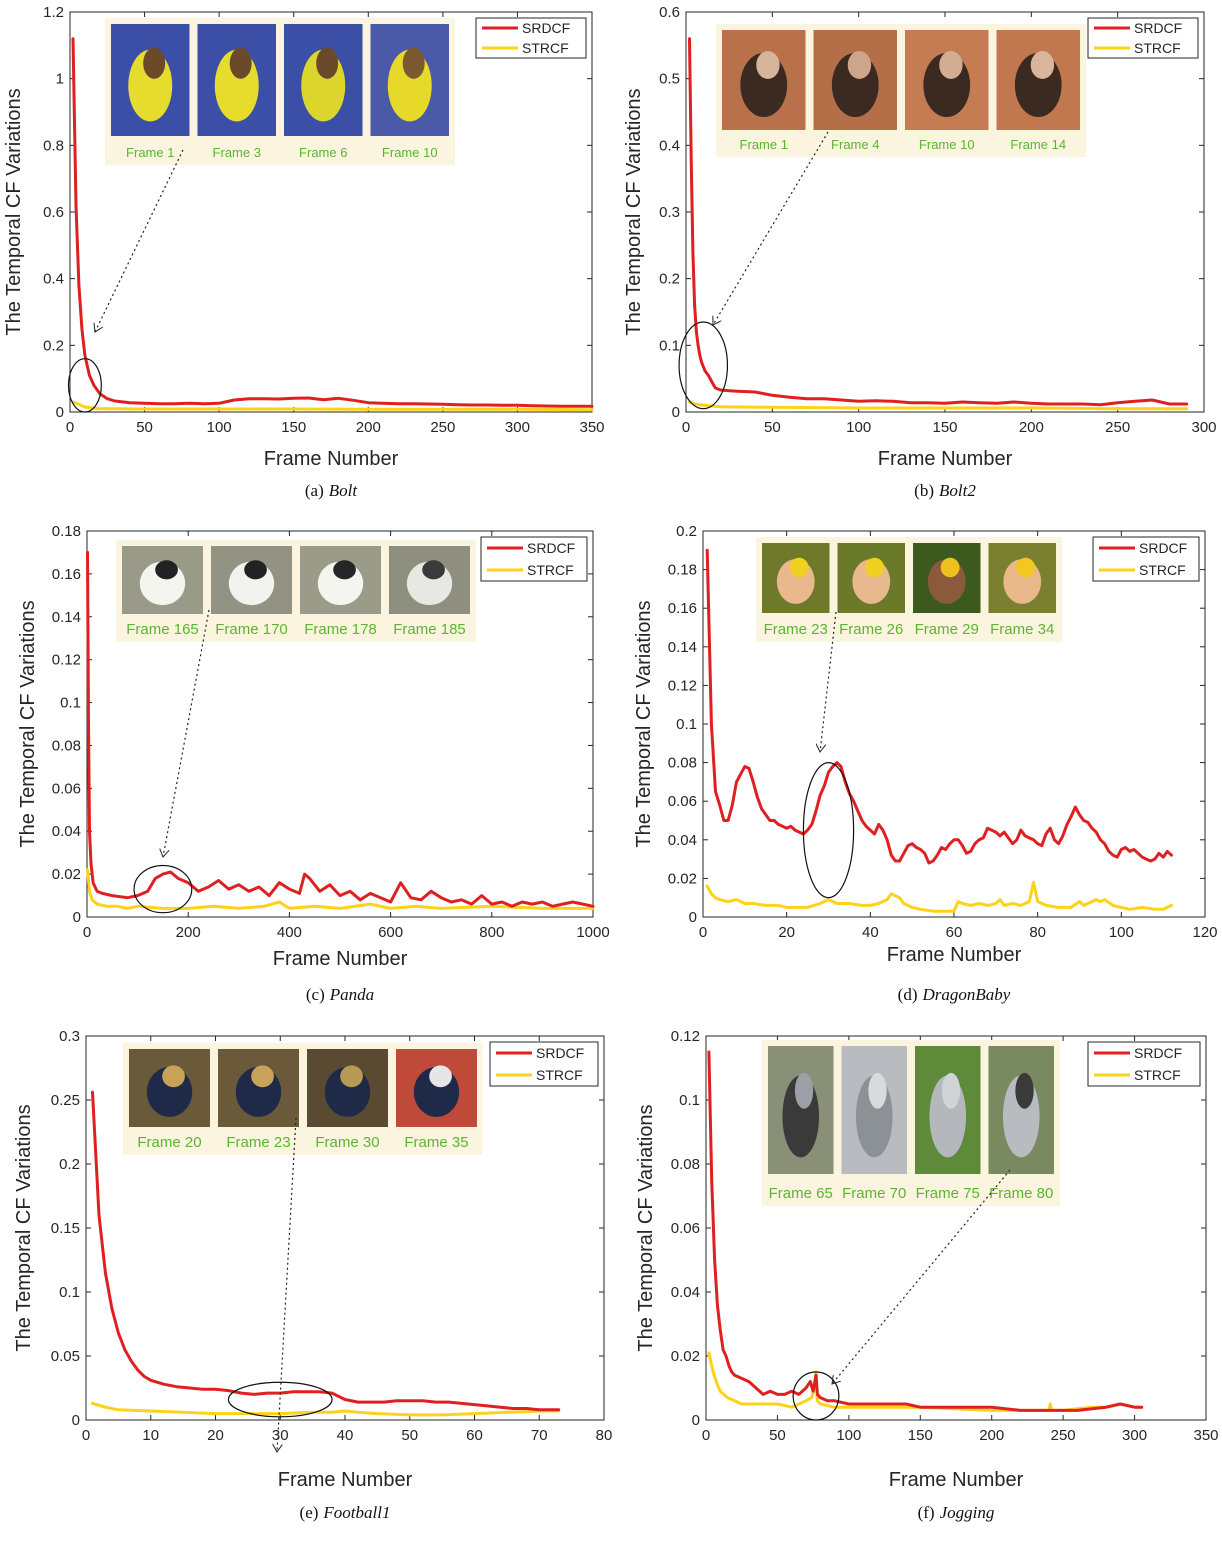 The height and width of the screenshot is (1544, 1222). Describe the element at coordinates (53, 279) in the screenshot. I see `y-tick-label: 0.4` at that location.